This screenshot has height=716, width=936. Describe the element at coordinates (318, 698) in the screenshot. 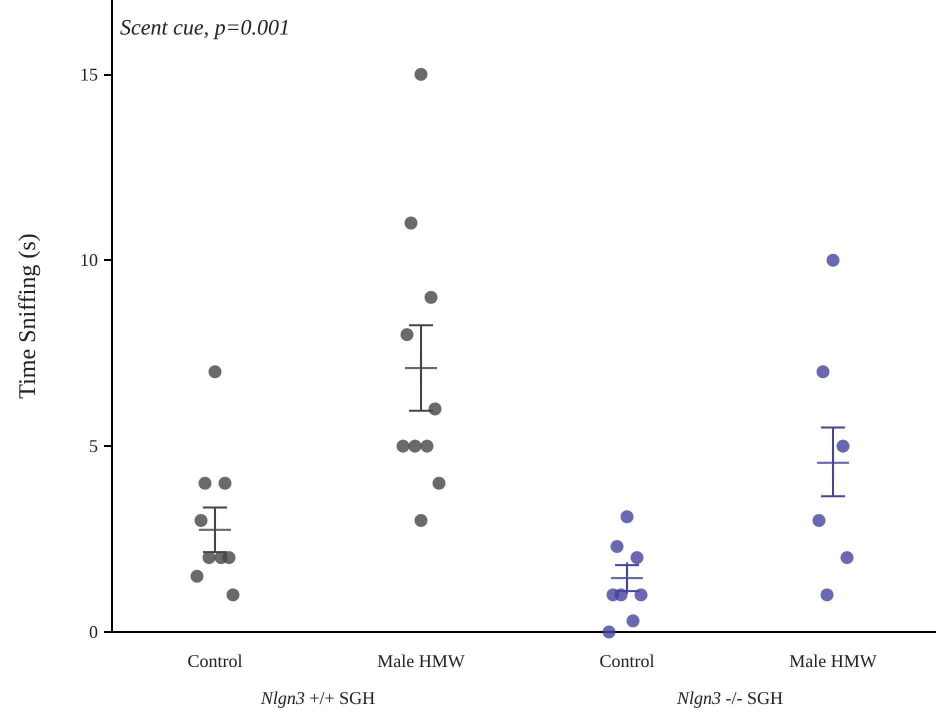

I see `text: Nlgn3 +/+ SGH` at that location.